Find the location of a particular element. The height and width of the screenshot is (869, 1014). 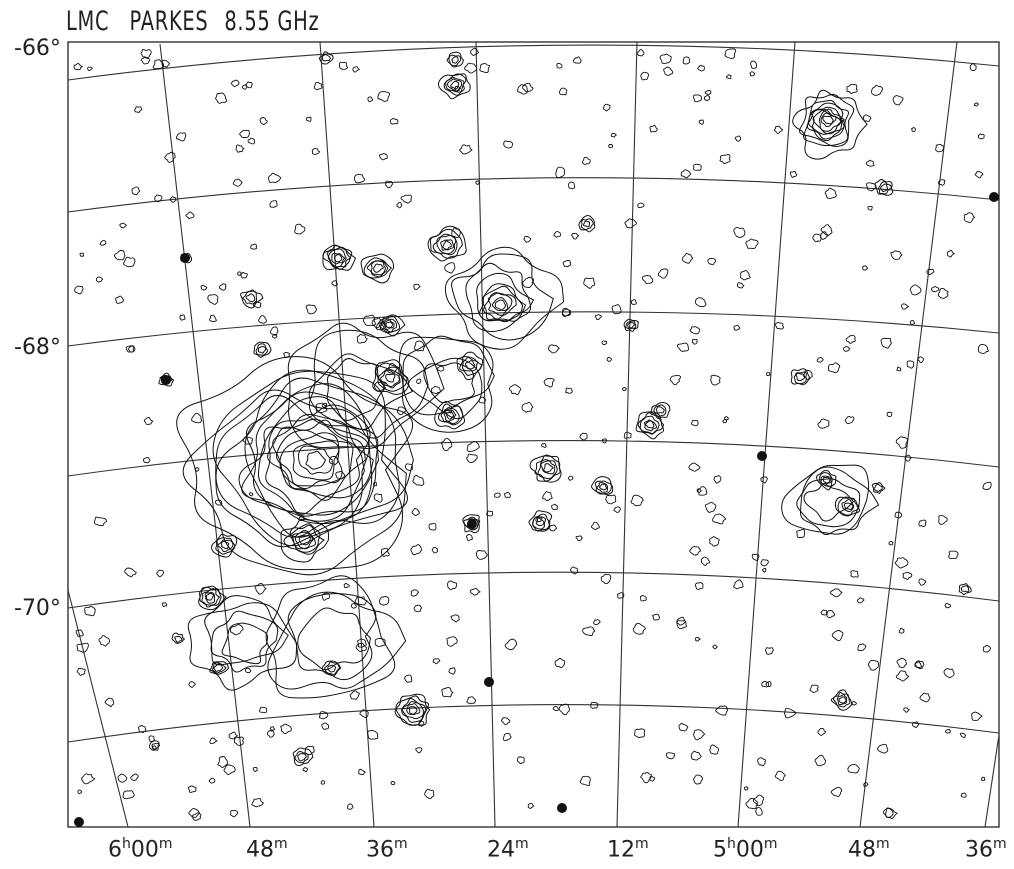

map-title: LMC PARKES 8.55 GHz is located at coordinates (192, 21).